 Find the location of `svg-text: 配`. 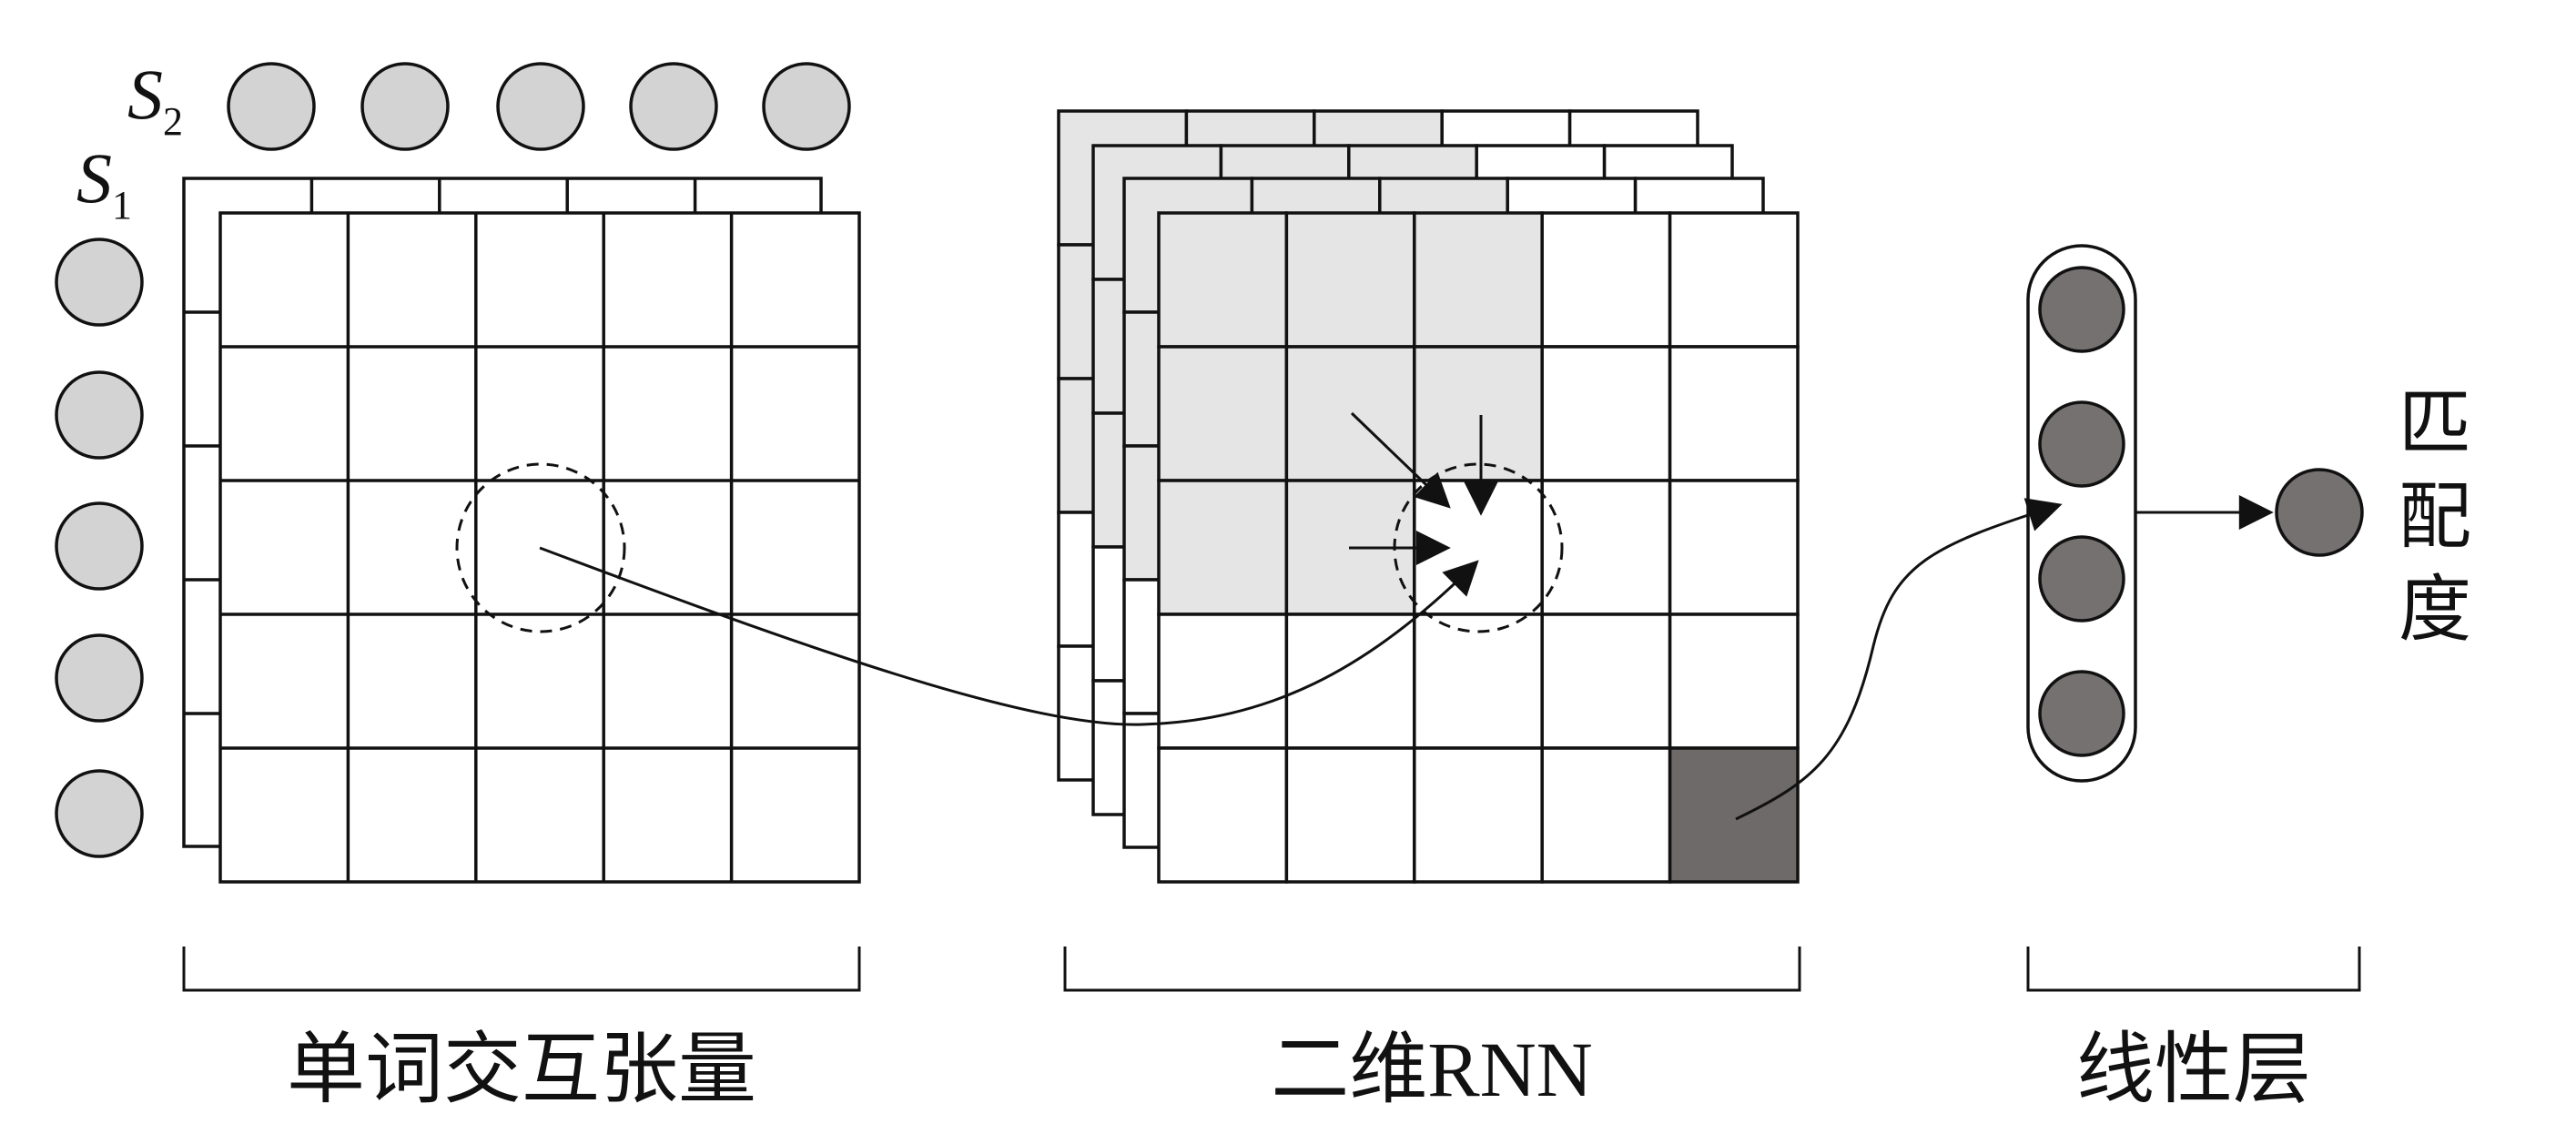

svg-text: 配 is located at coordinates (2435, 518).